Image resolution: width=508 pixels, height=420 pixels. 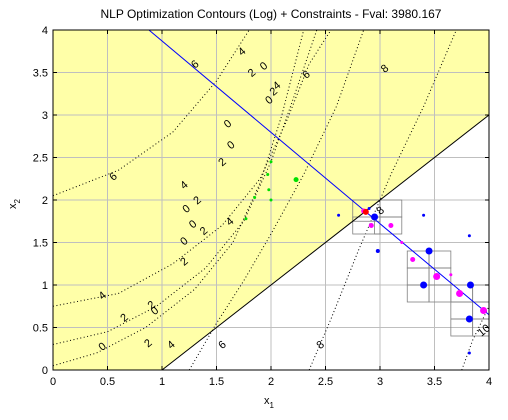 I want to click on contour-line, so click(x=475, y=338).